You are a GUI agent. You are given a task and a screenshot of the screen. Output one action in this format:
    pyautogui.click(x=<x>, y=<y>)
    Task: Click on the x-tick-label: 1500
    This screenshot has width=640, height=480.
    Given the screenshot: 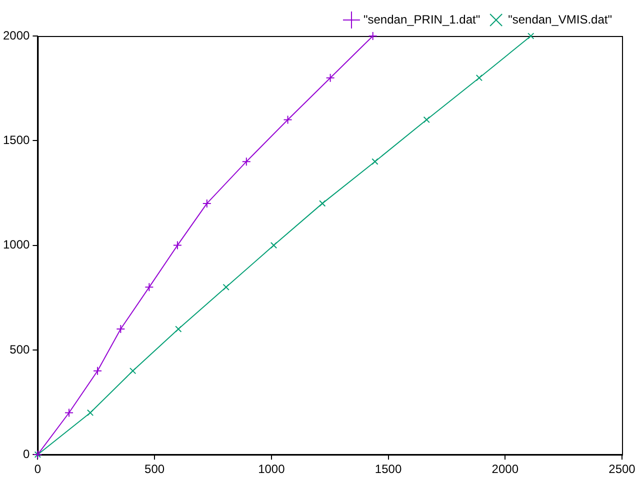 What is the action you would take?
    pyautogui.click(x=388, y=469)
    